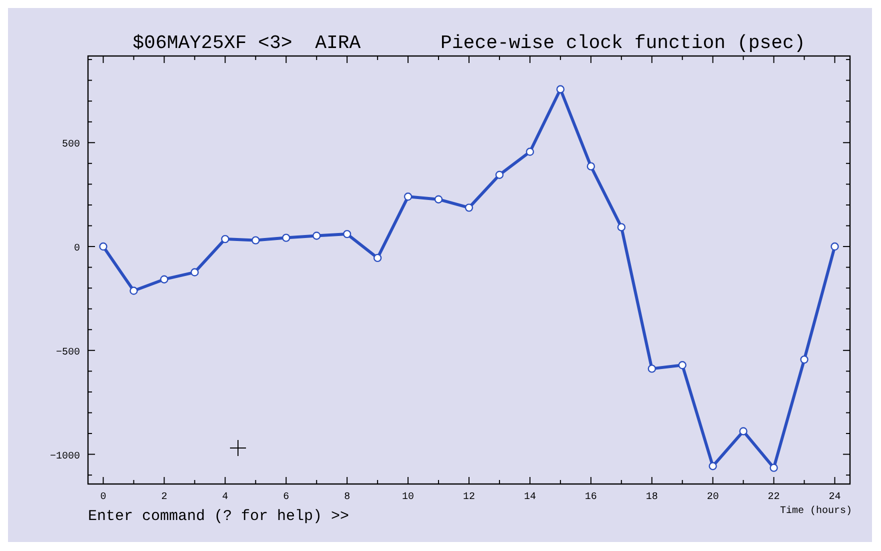 The image size is (881, 551). I want to click on x-tick-label: 18, so click(652, 497).